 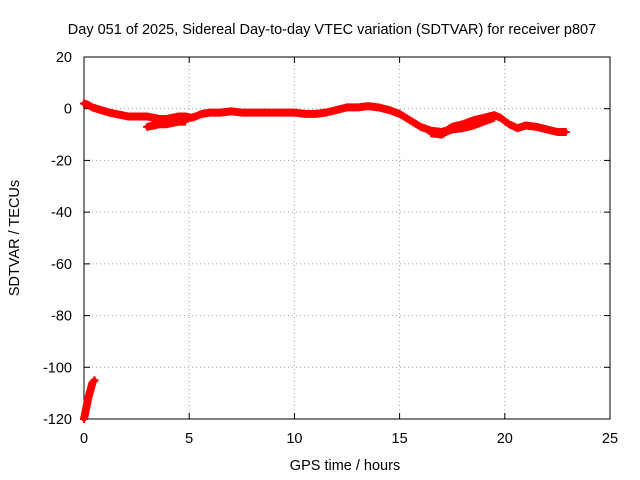 I want to click on x-axis-label: GPS time / hours, so click(x=345, y=466).